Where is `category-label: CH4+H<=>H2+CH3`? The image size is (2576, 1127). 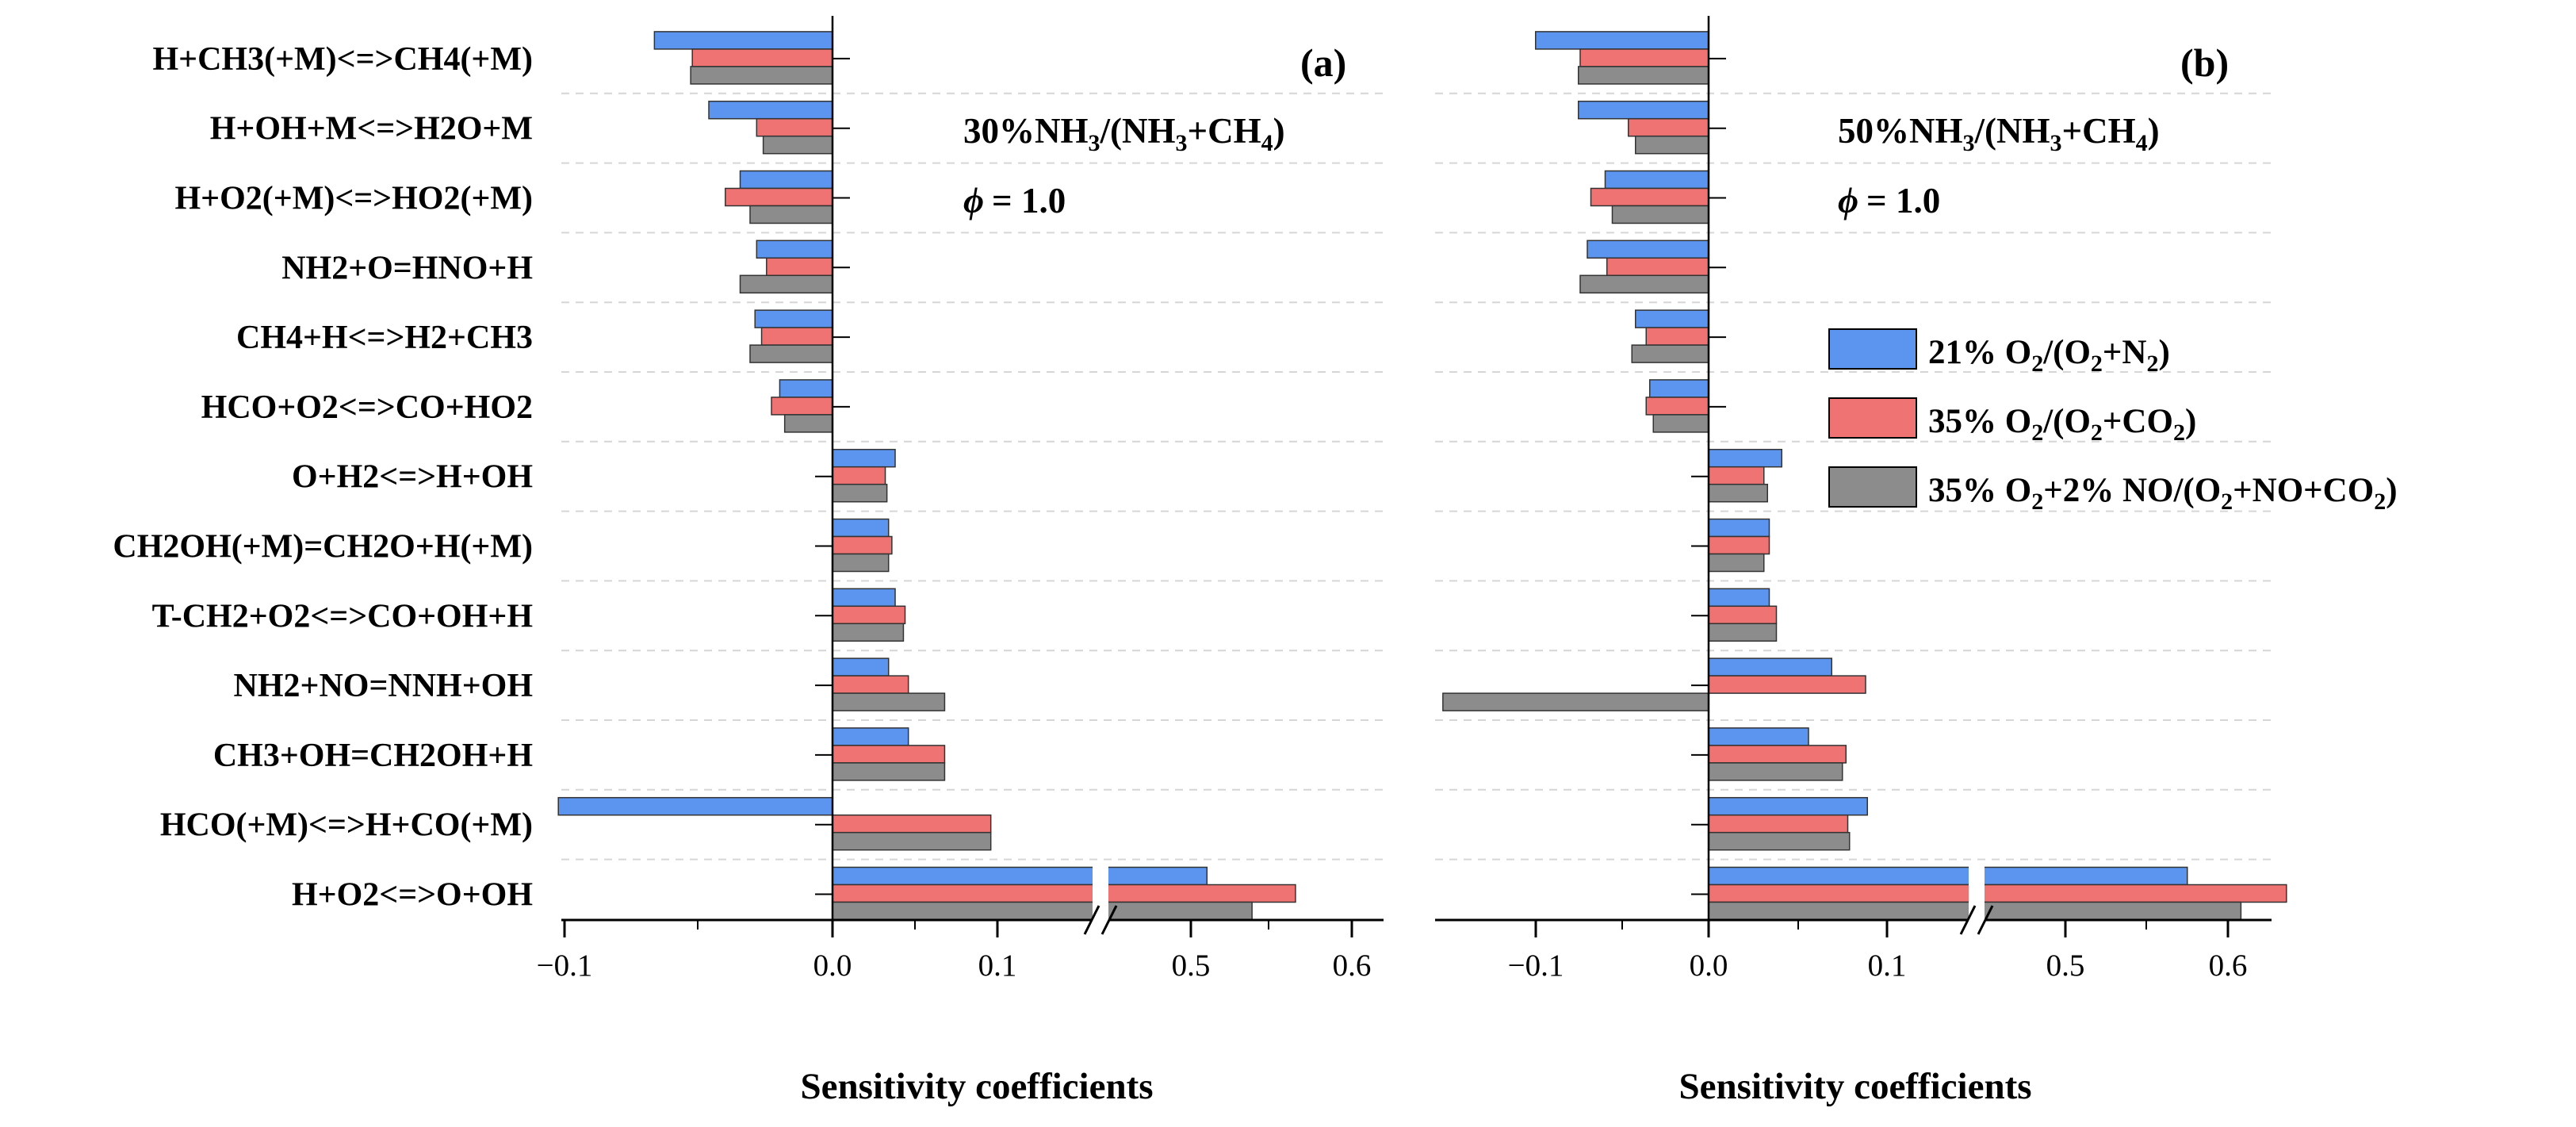
category-label: CH4+H<=>H2+CH3 is located at coordinates (384, 338).